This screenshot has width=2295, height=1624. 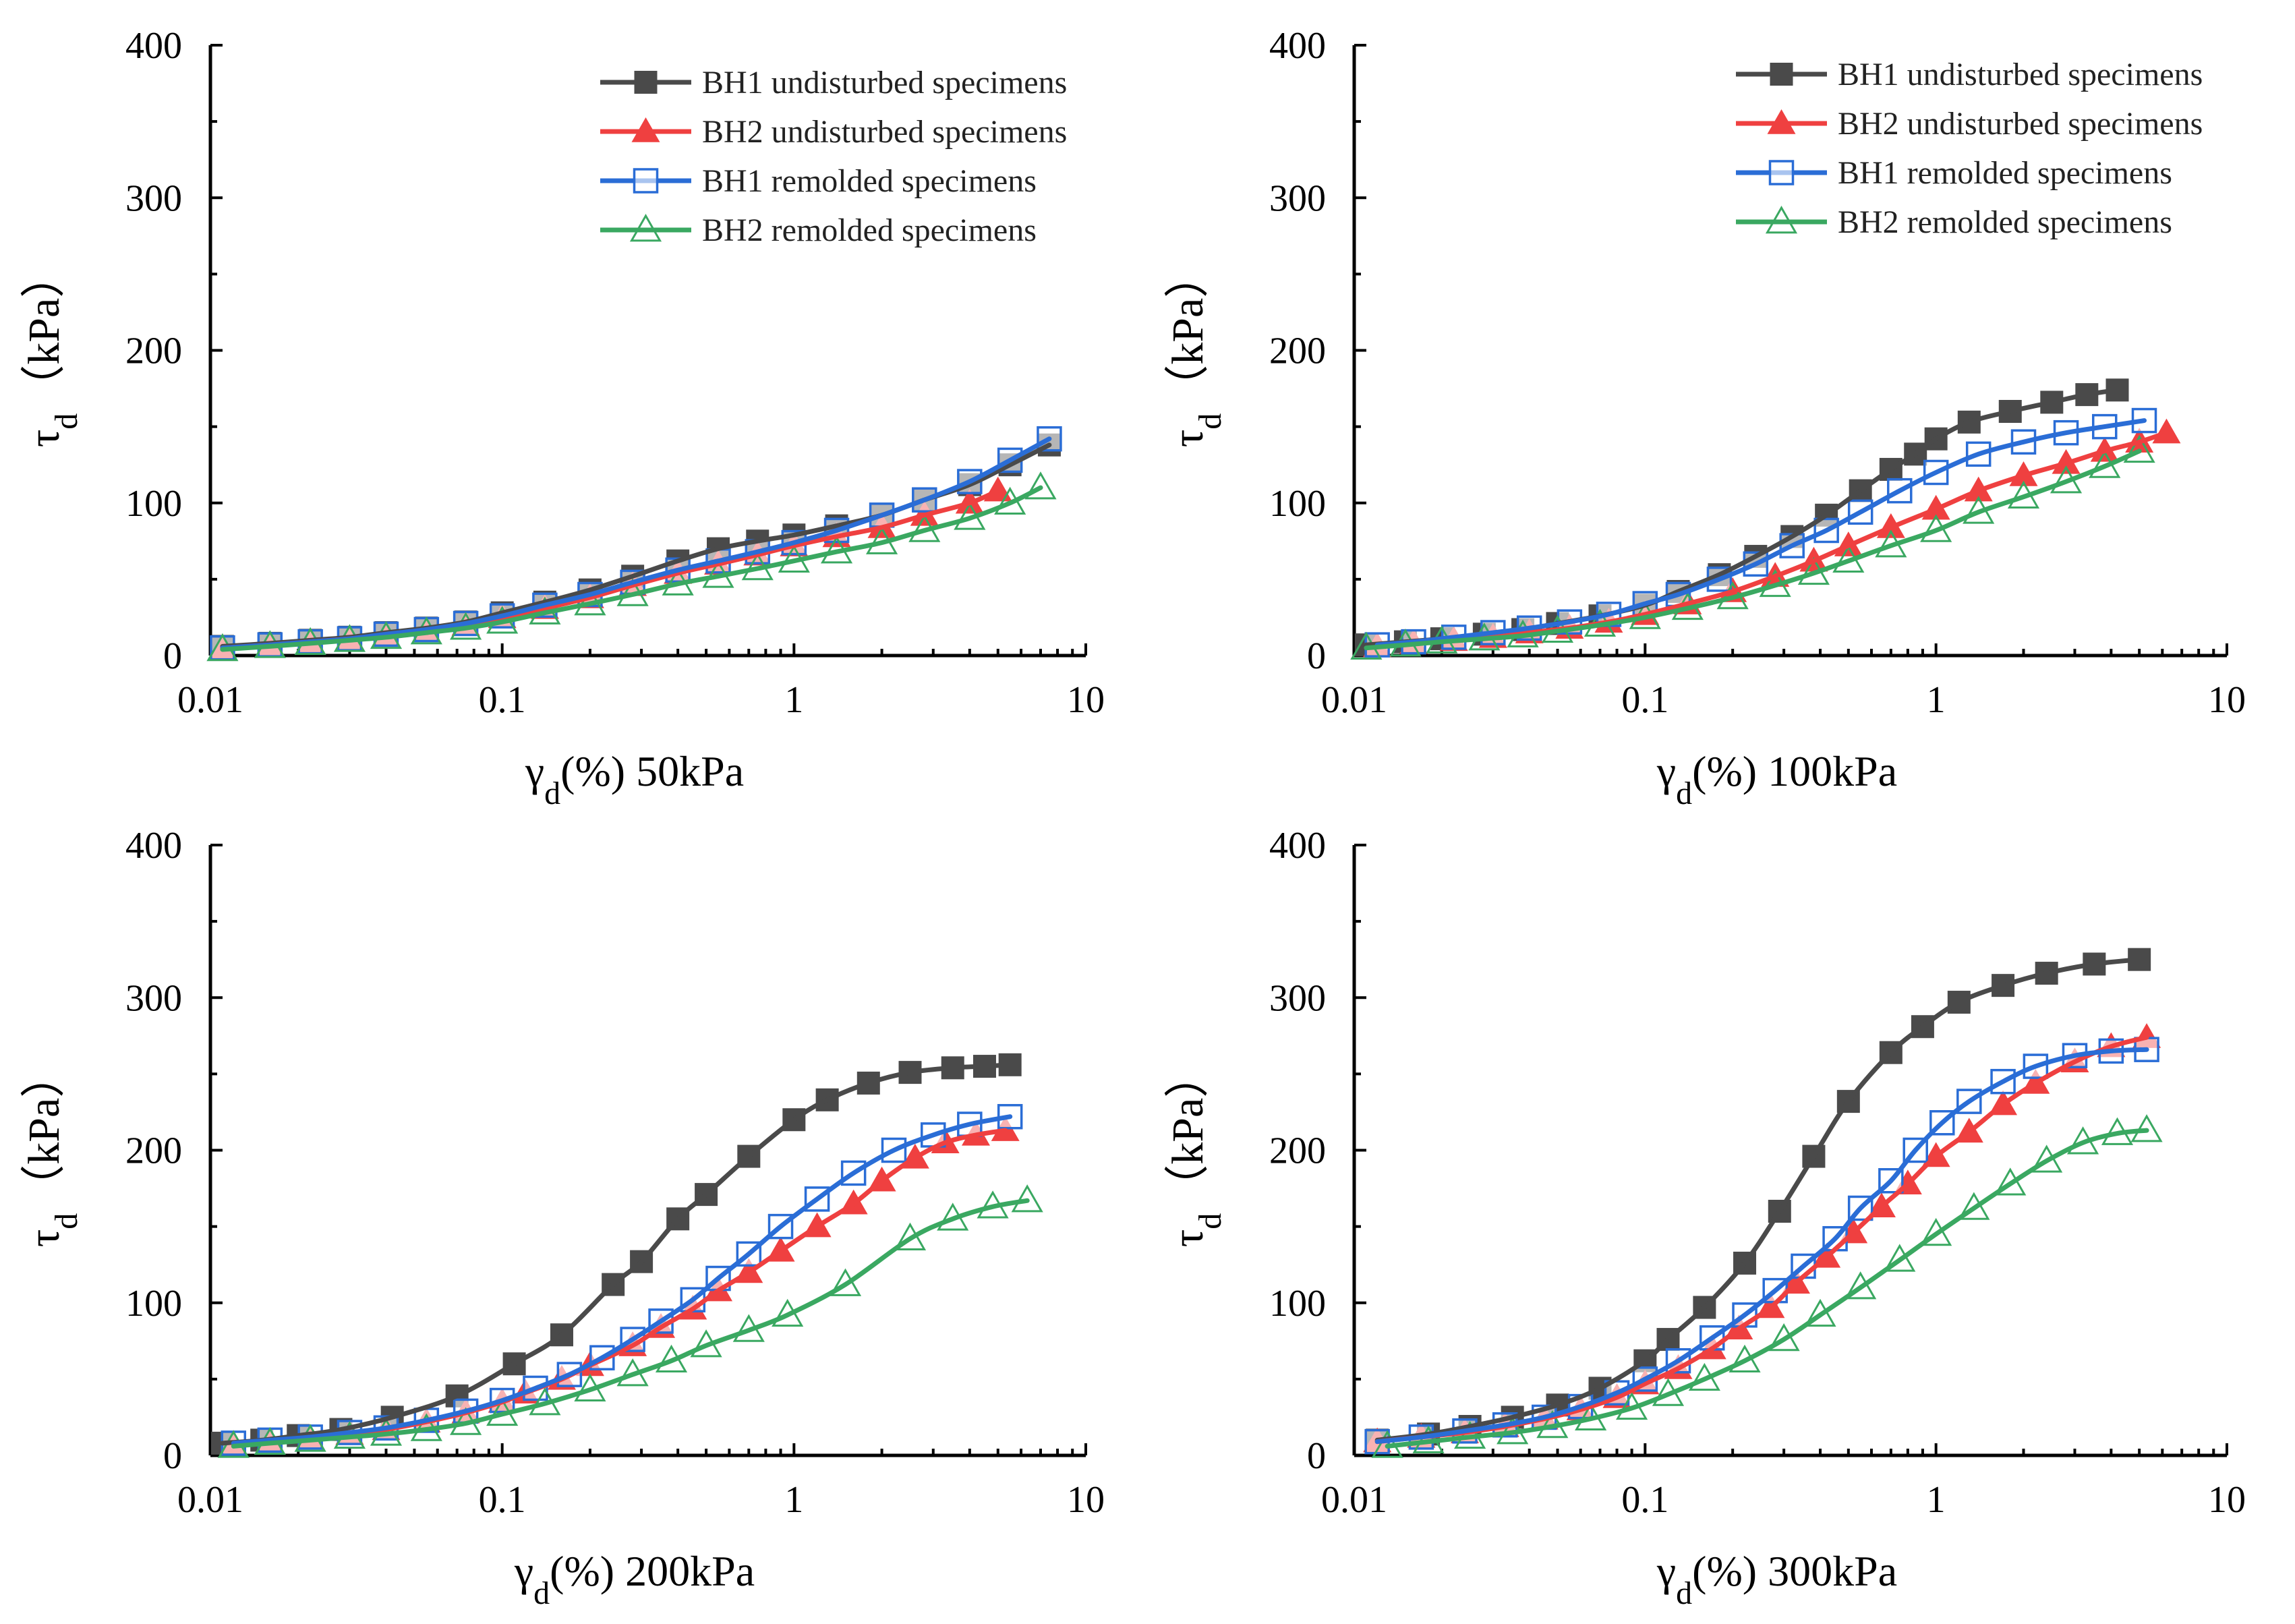 I want to click on x-axis-label: γd(%) 100kPa, so click(x=1776, y=779).